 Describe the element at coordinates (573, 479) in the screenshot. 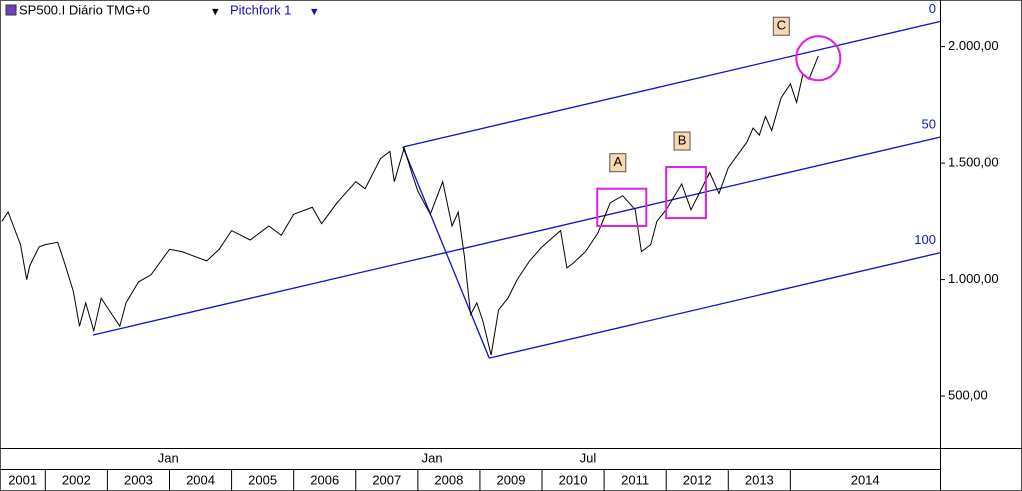

I see `x-tick-label: 2010` at that location.